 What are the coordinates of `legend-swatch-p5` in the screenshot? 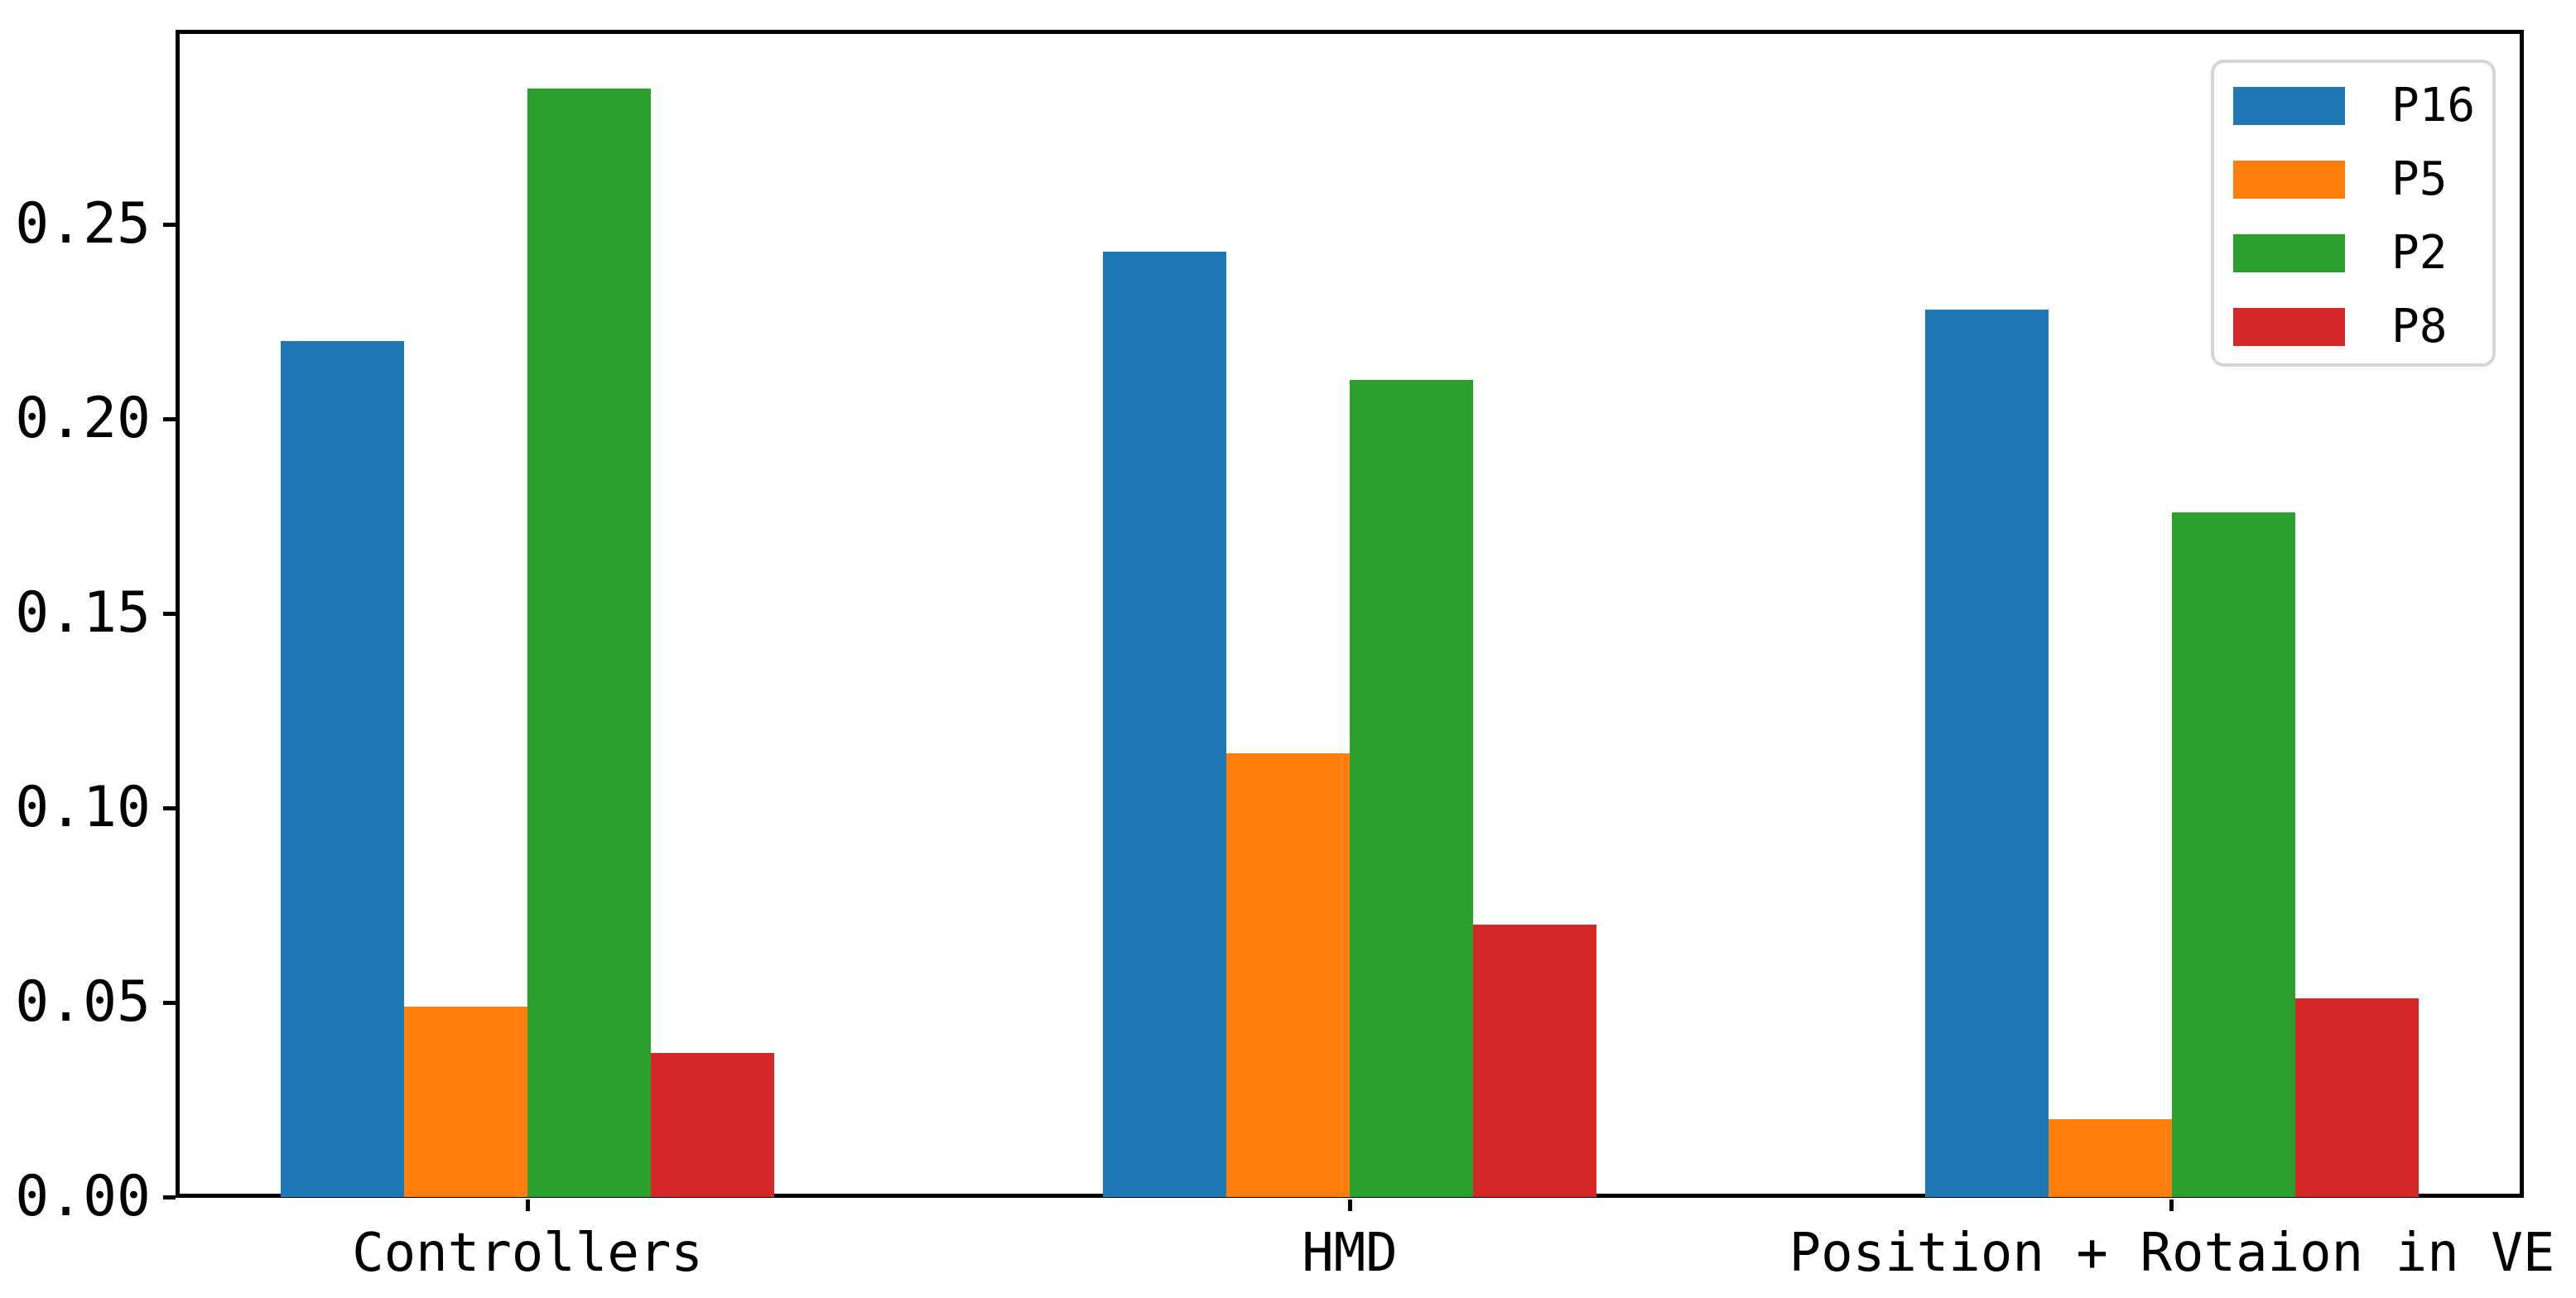 It's located at (2289, 179).